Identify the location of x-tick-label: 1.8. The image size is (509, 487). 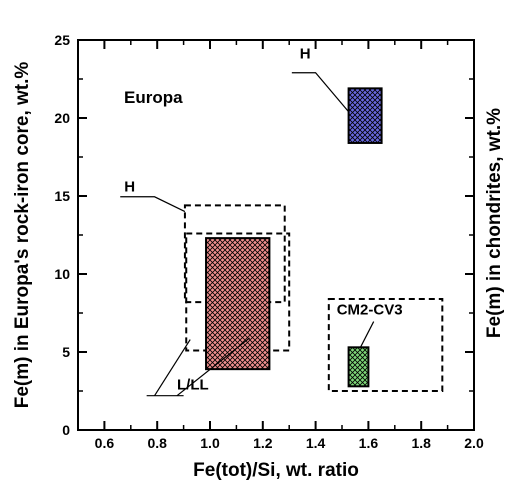
(421, 443).